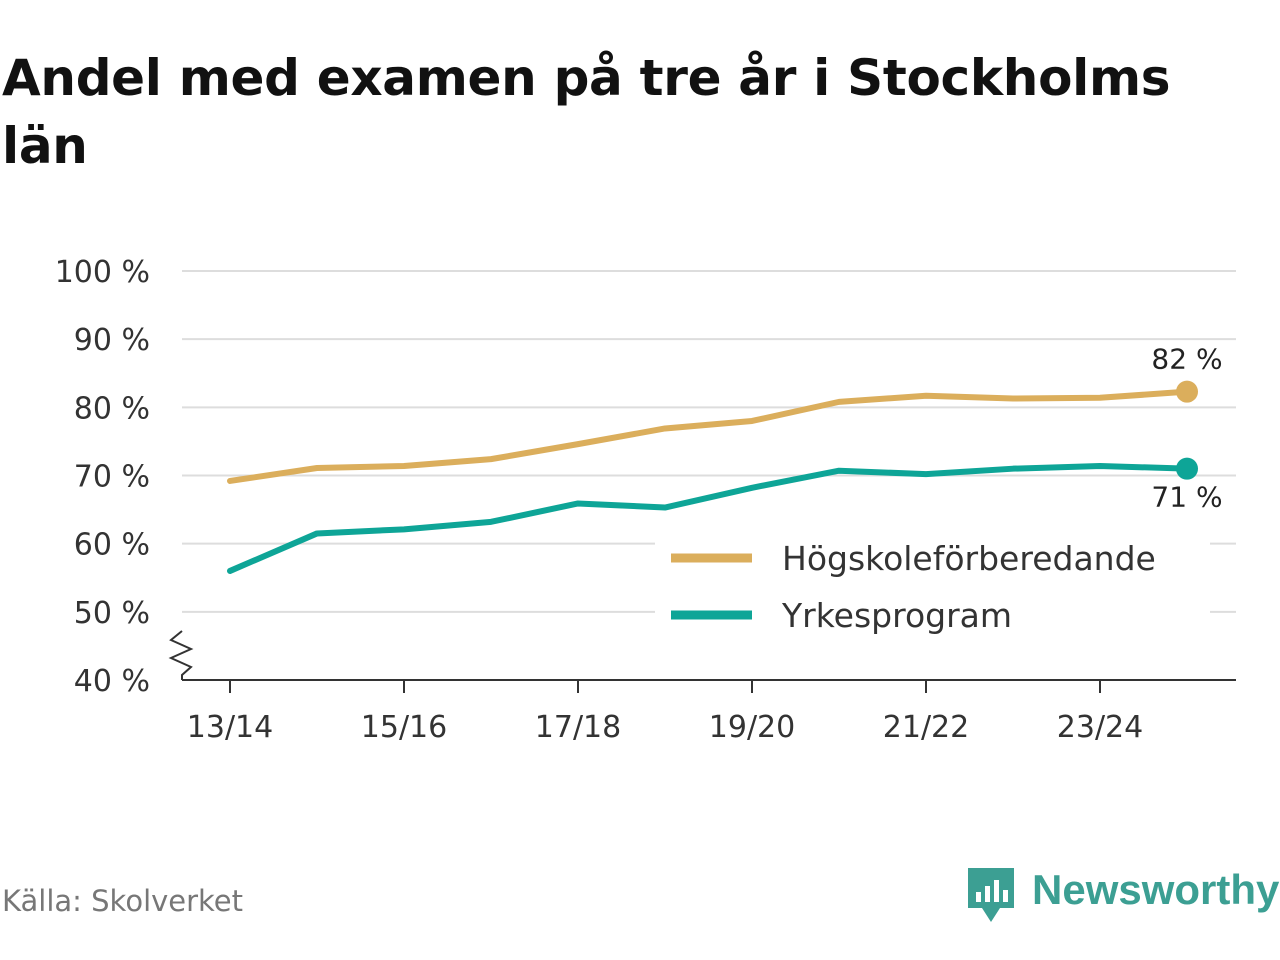 This screenshot has width=1280, height=960. What do you see at coordinates (181, 655) in the screenshot?
I see `axis-break-icon` at bounding box center [181, 655].